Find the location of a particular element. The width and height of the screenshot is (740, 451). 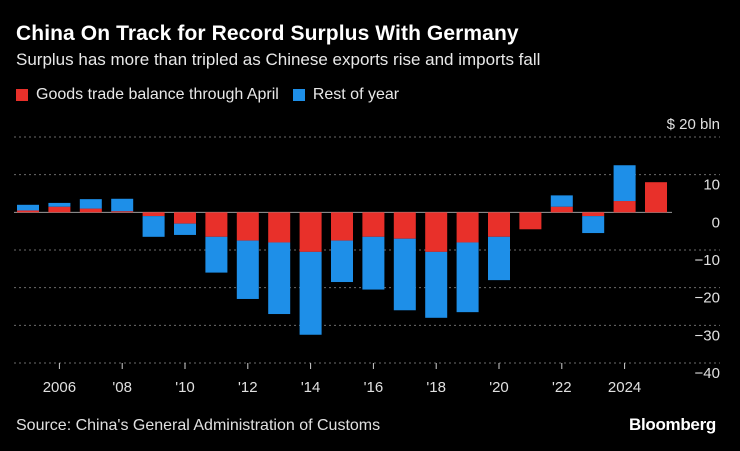

y-unit-label: $ 20 bln is located at coordinates (693, 124).